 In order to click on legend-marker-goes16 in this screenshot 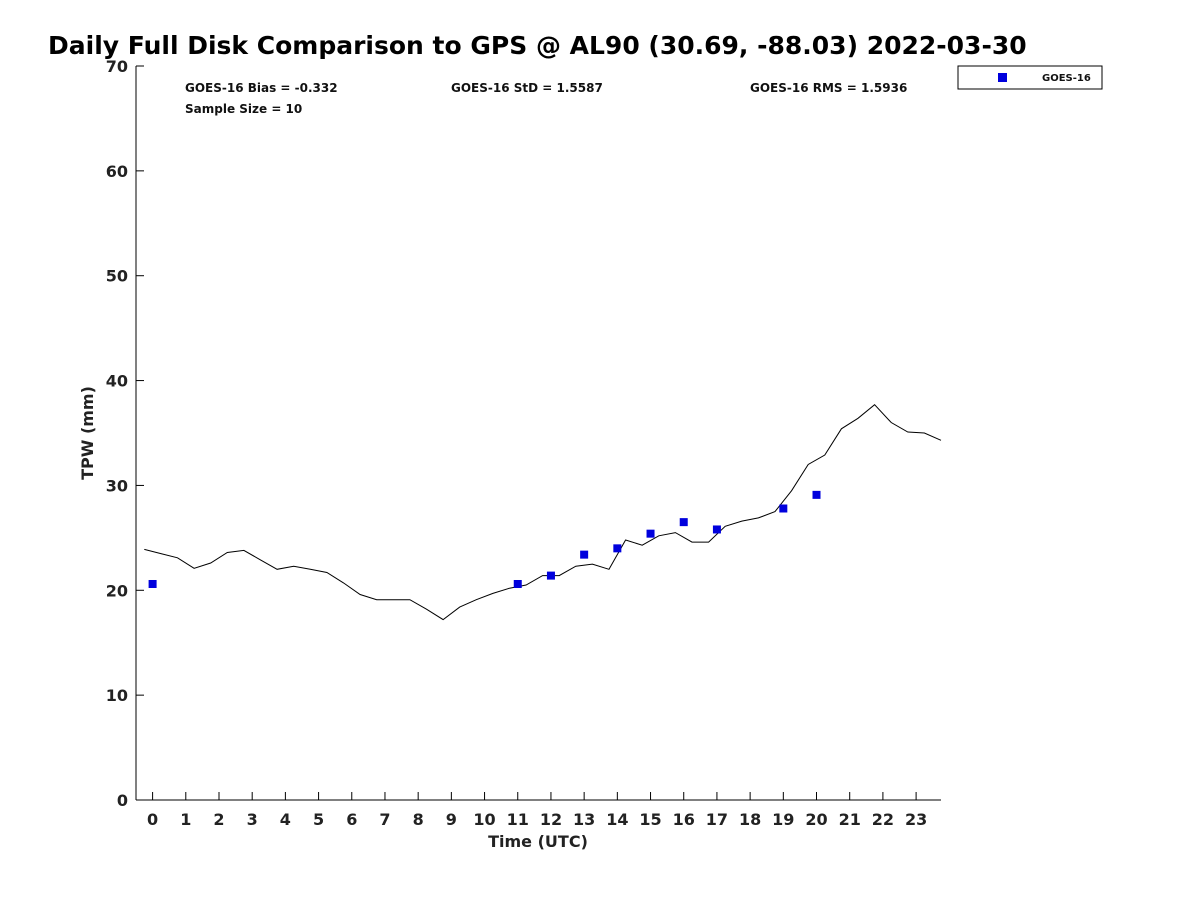, I will do `click(1002, 77)`.